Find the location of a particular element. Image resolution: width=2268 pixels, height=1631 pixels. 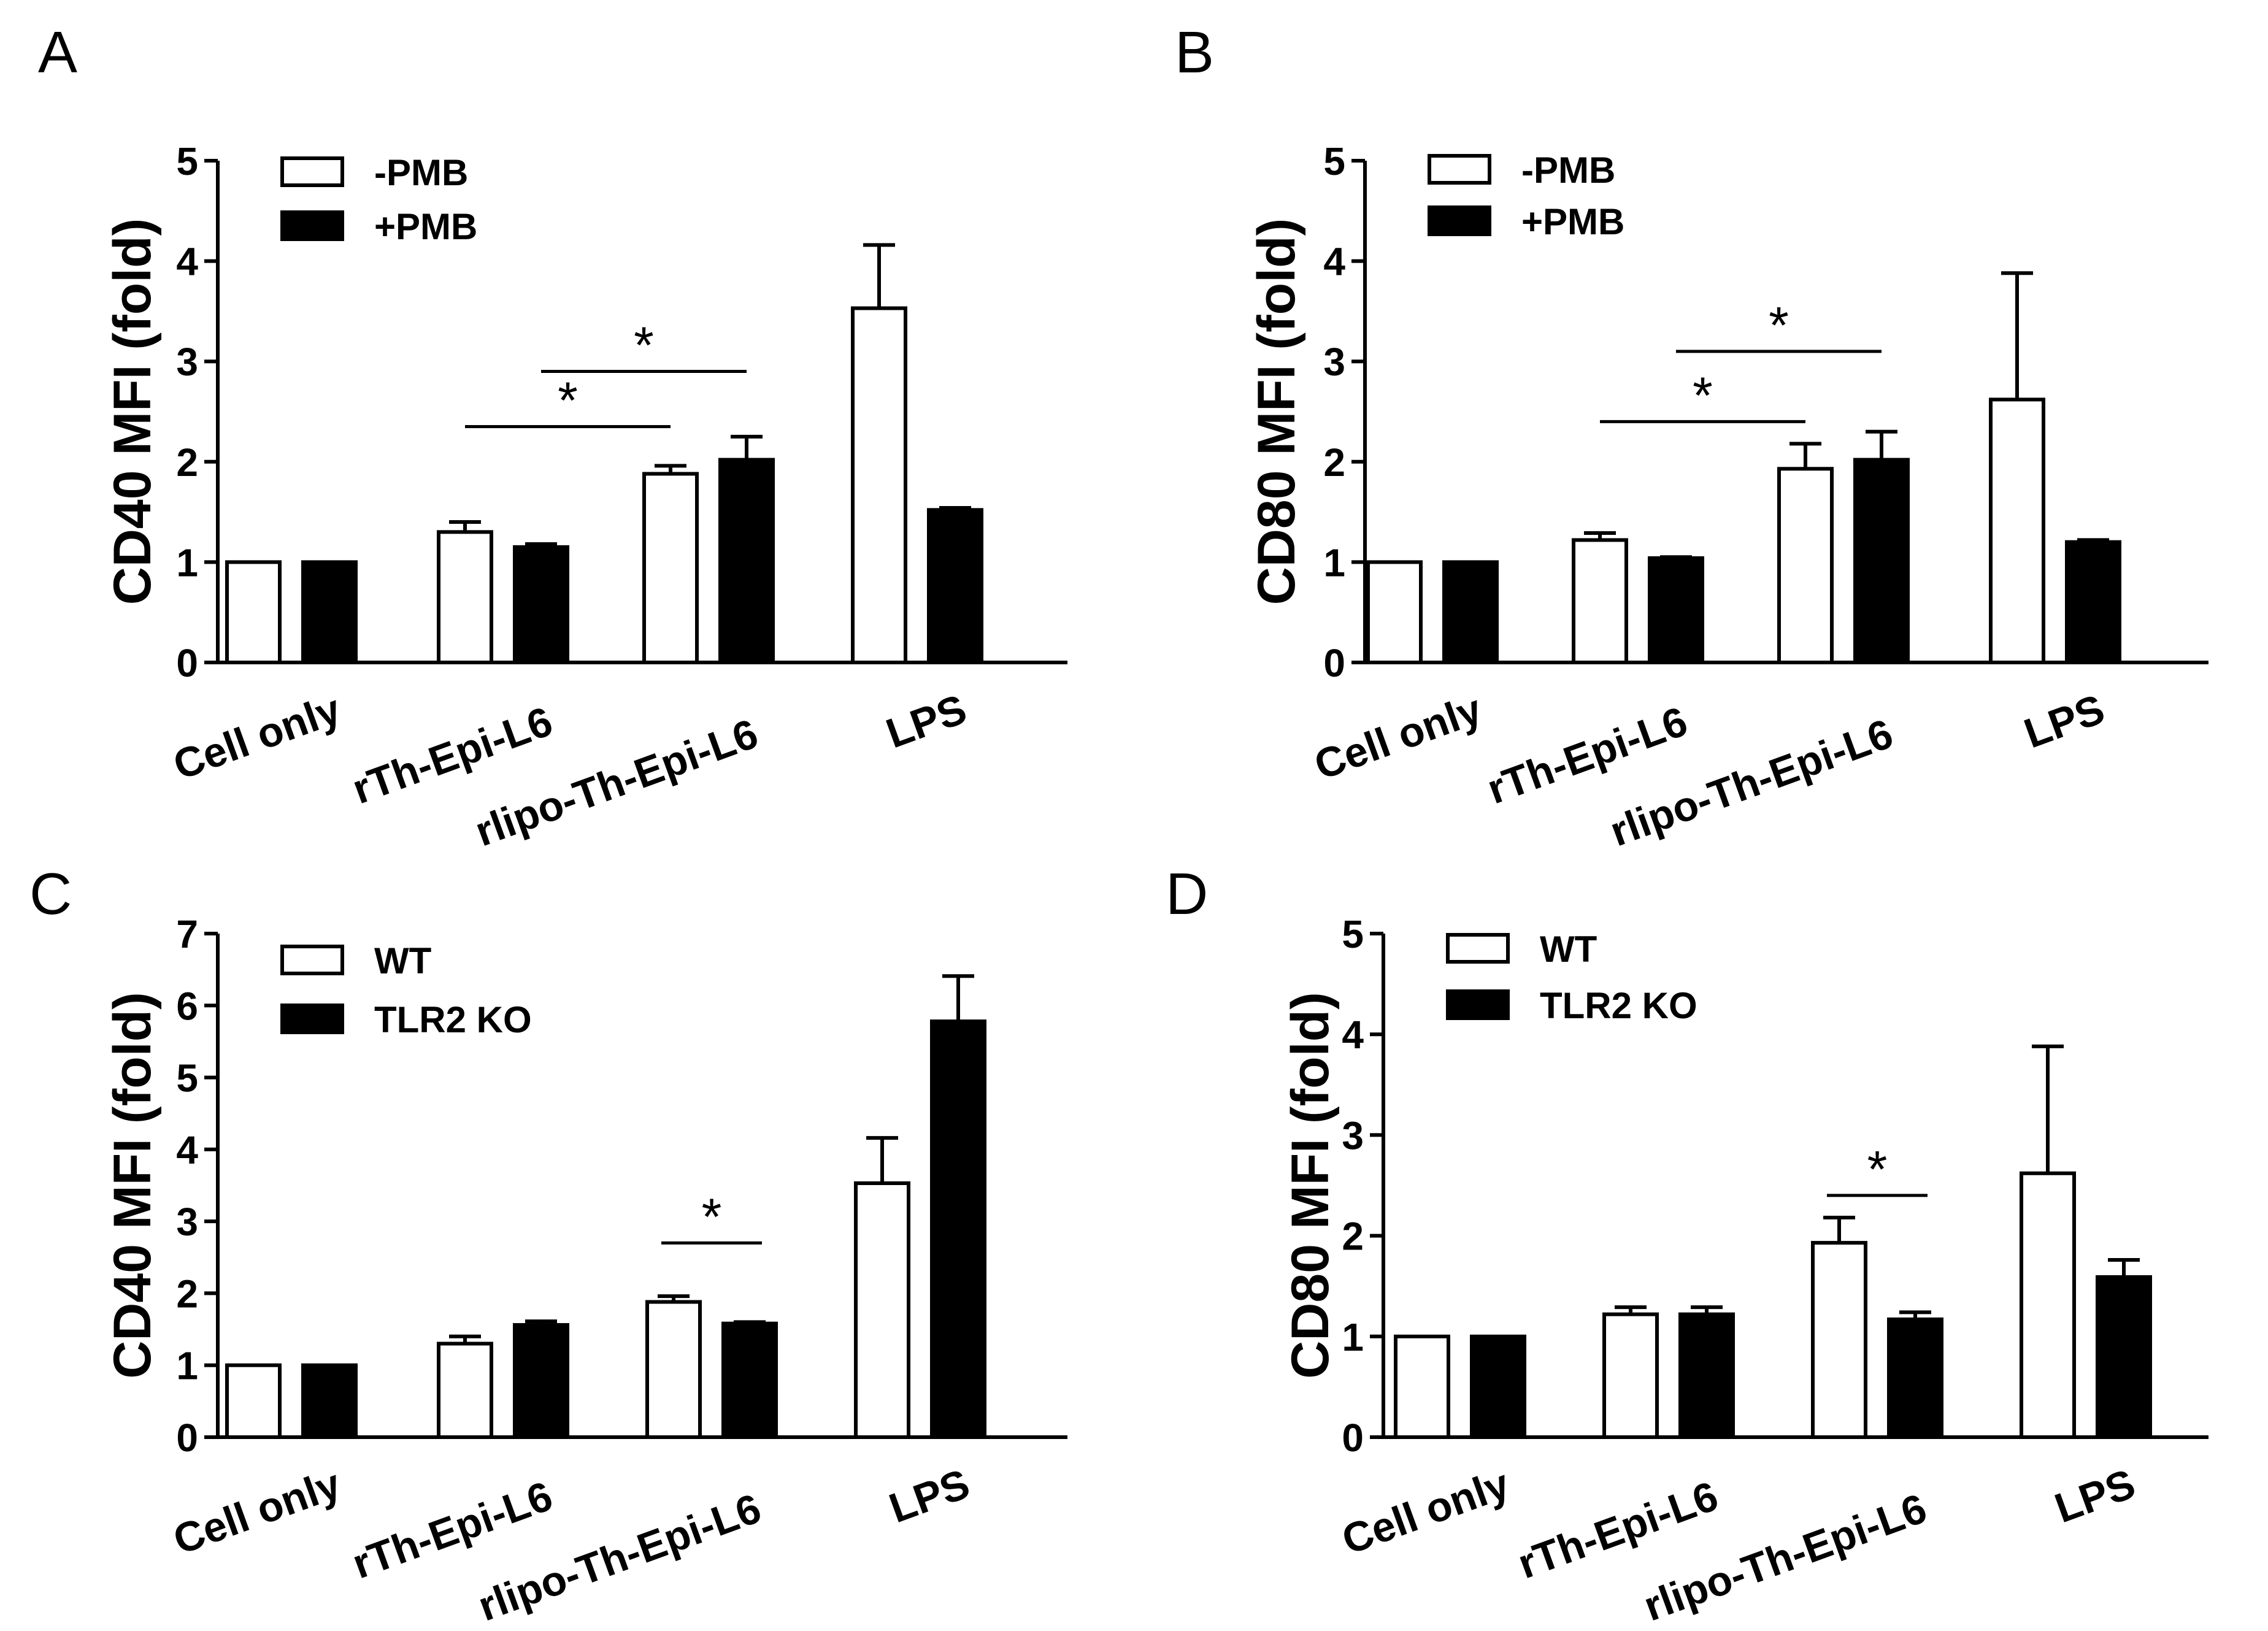

y-tick-label: 7 is located at coordinates (187, 934).